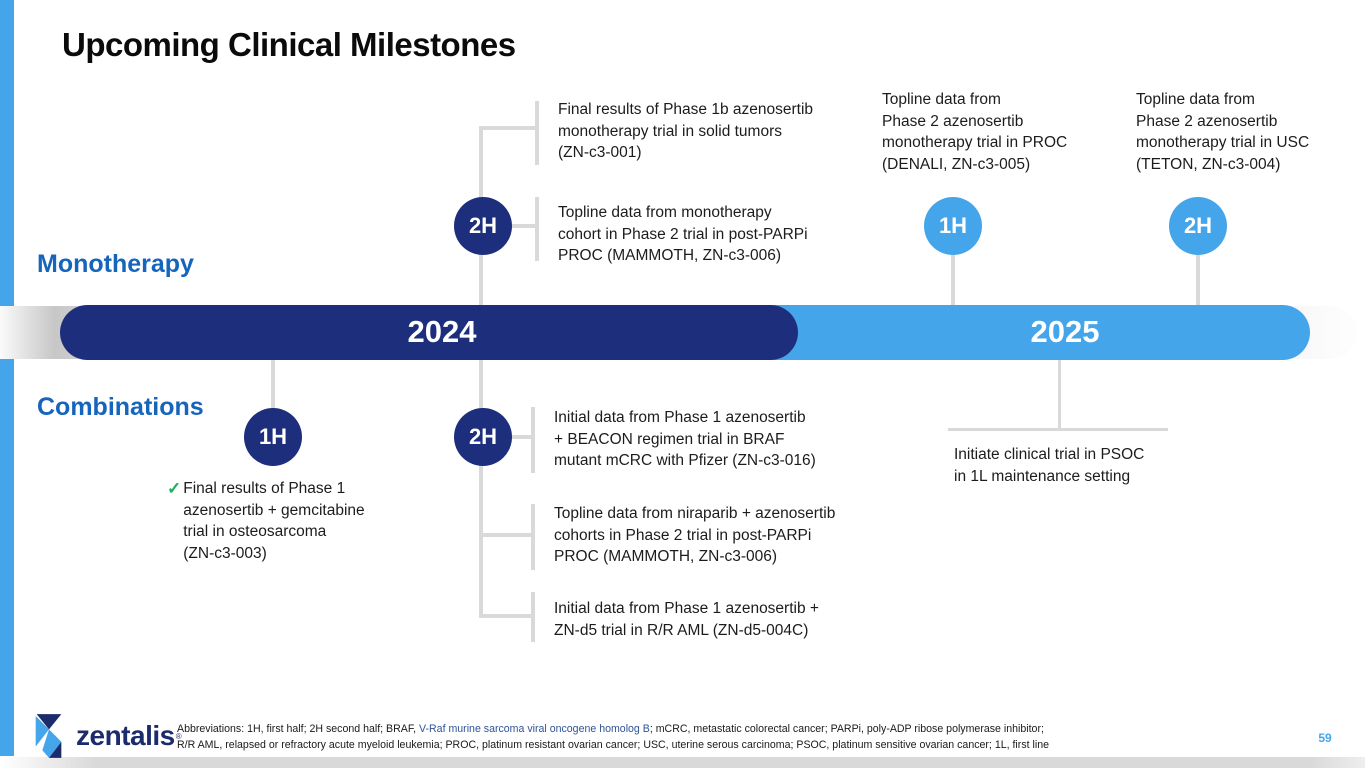 Image resolution: width=1365 pixels, height=768 pixels. What do you see at coordinates (174, 488) in the screenshot?
I see `checkmark-icon: ✓` at bounding box center [174, 488].